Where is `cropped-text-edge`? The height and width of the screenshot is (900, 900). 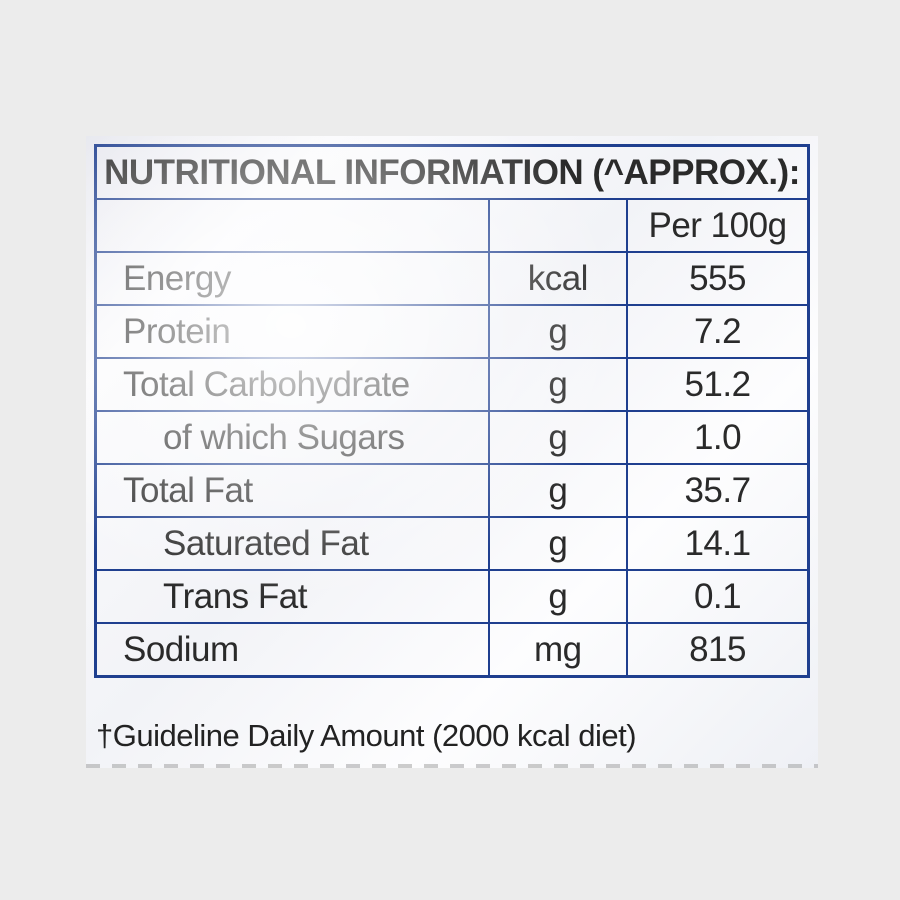
cropped-text-edge is located at coordinates (452, 766).